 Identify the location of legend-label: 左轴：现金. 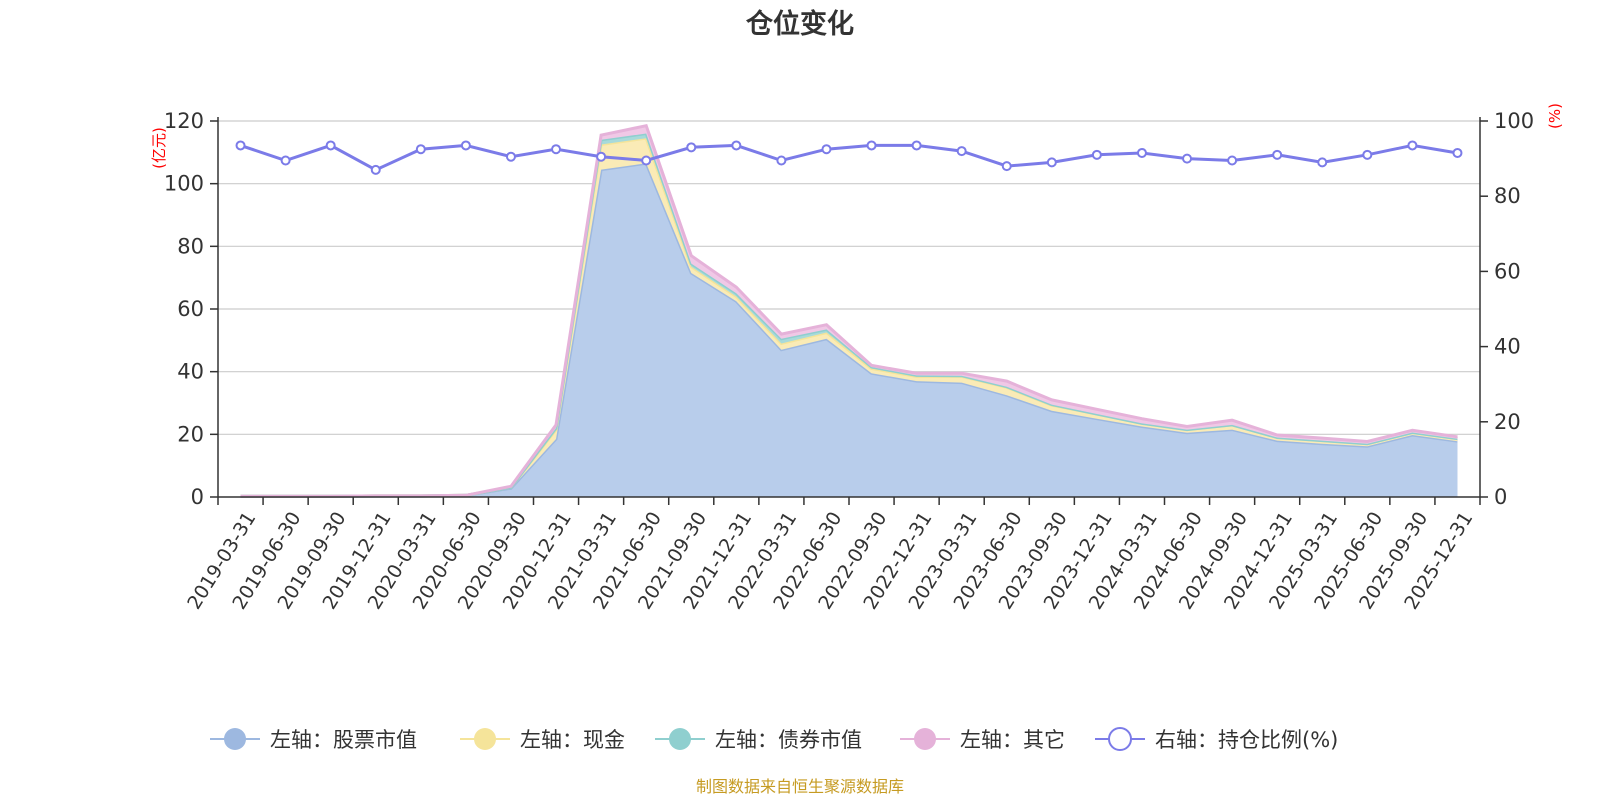
(572, 740).